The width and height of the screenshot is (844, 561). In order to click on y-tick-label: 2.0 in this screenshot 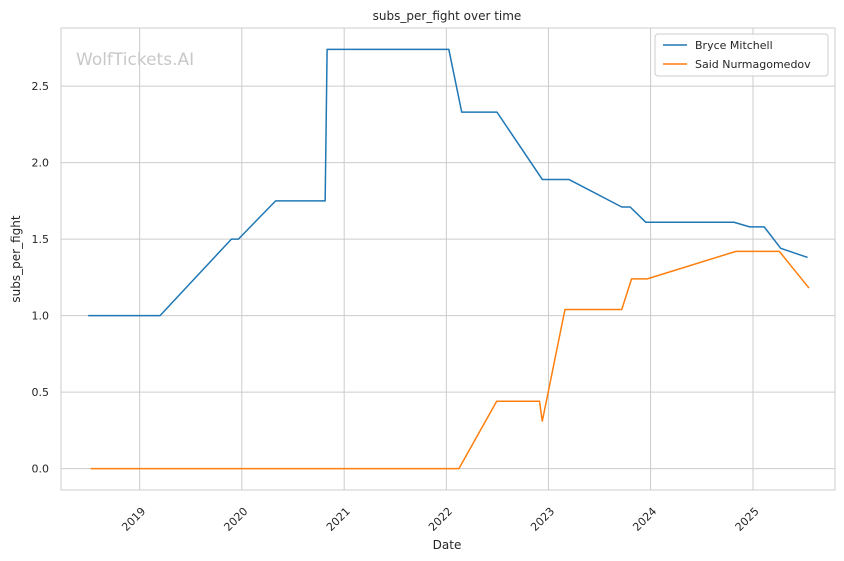, I will do `click(41, 163)`.